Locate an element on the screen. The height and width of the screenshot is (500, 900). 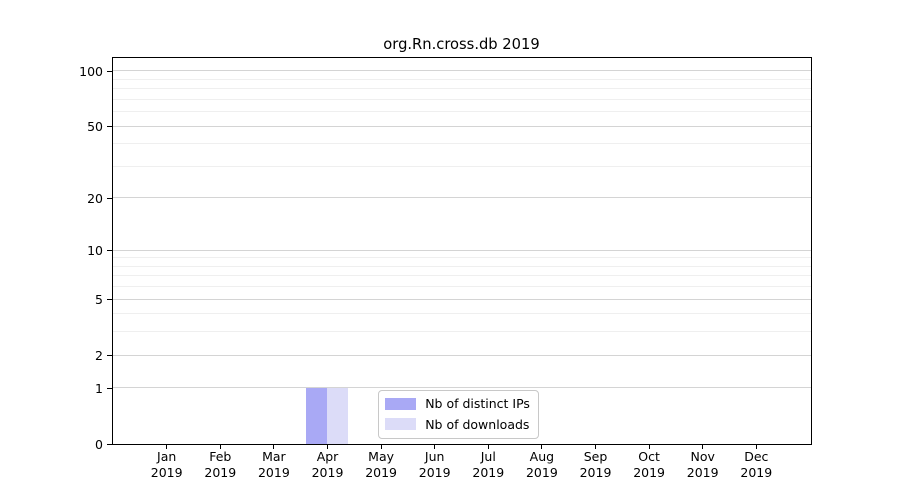
x-axis-tick-label: Mar 2019 is located at coordinates (274, 464).